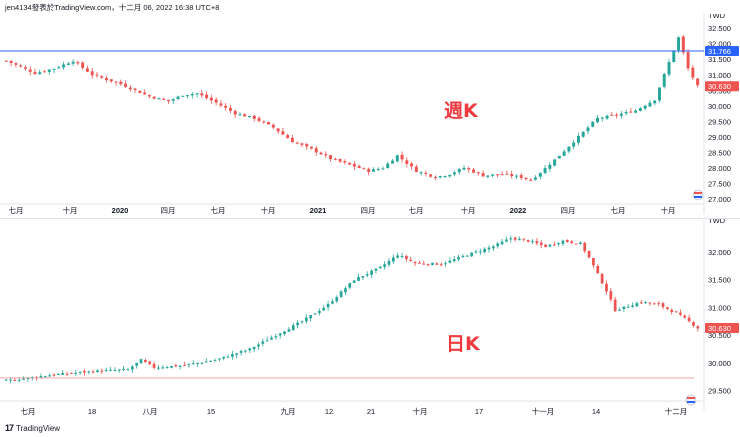  I want to click on tradingview-logo-icon: 17, so click(9, 428).